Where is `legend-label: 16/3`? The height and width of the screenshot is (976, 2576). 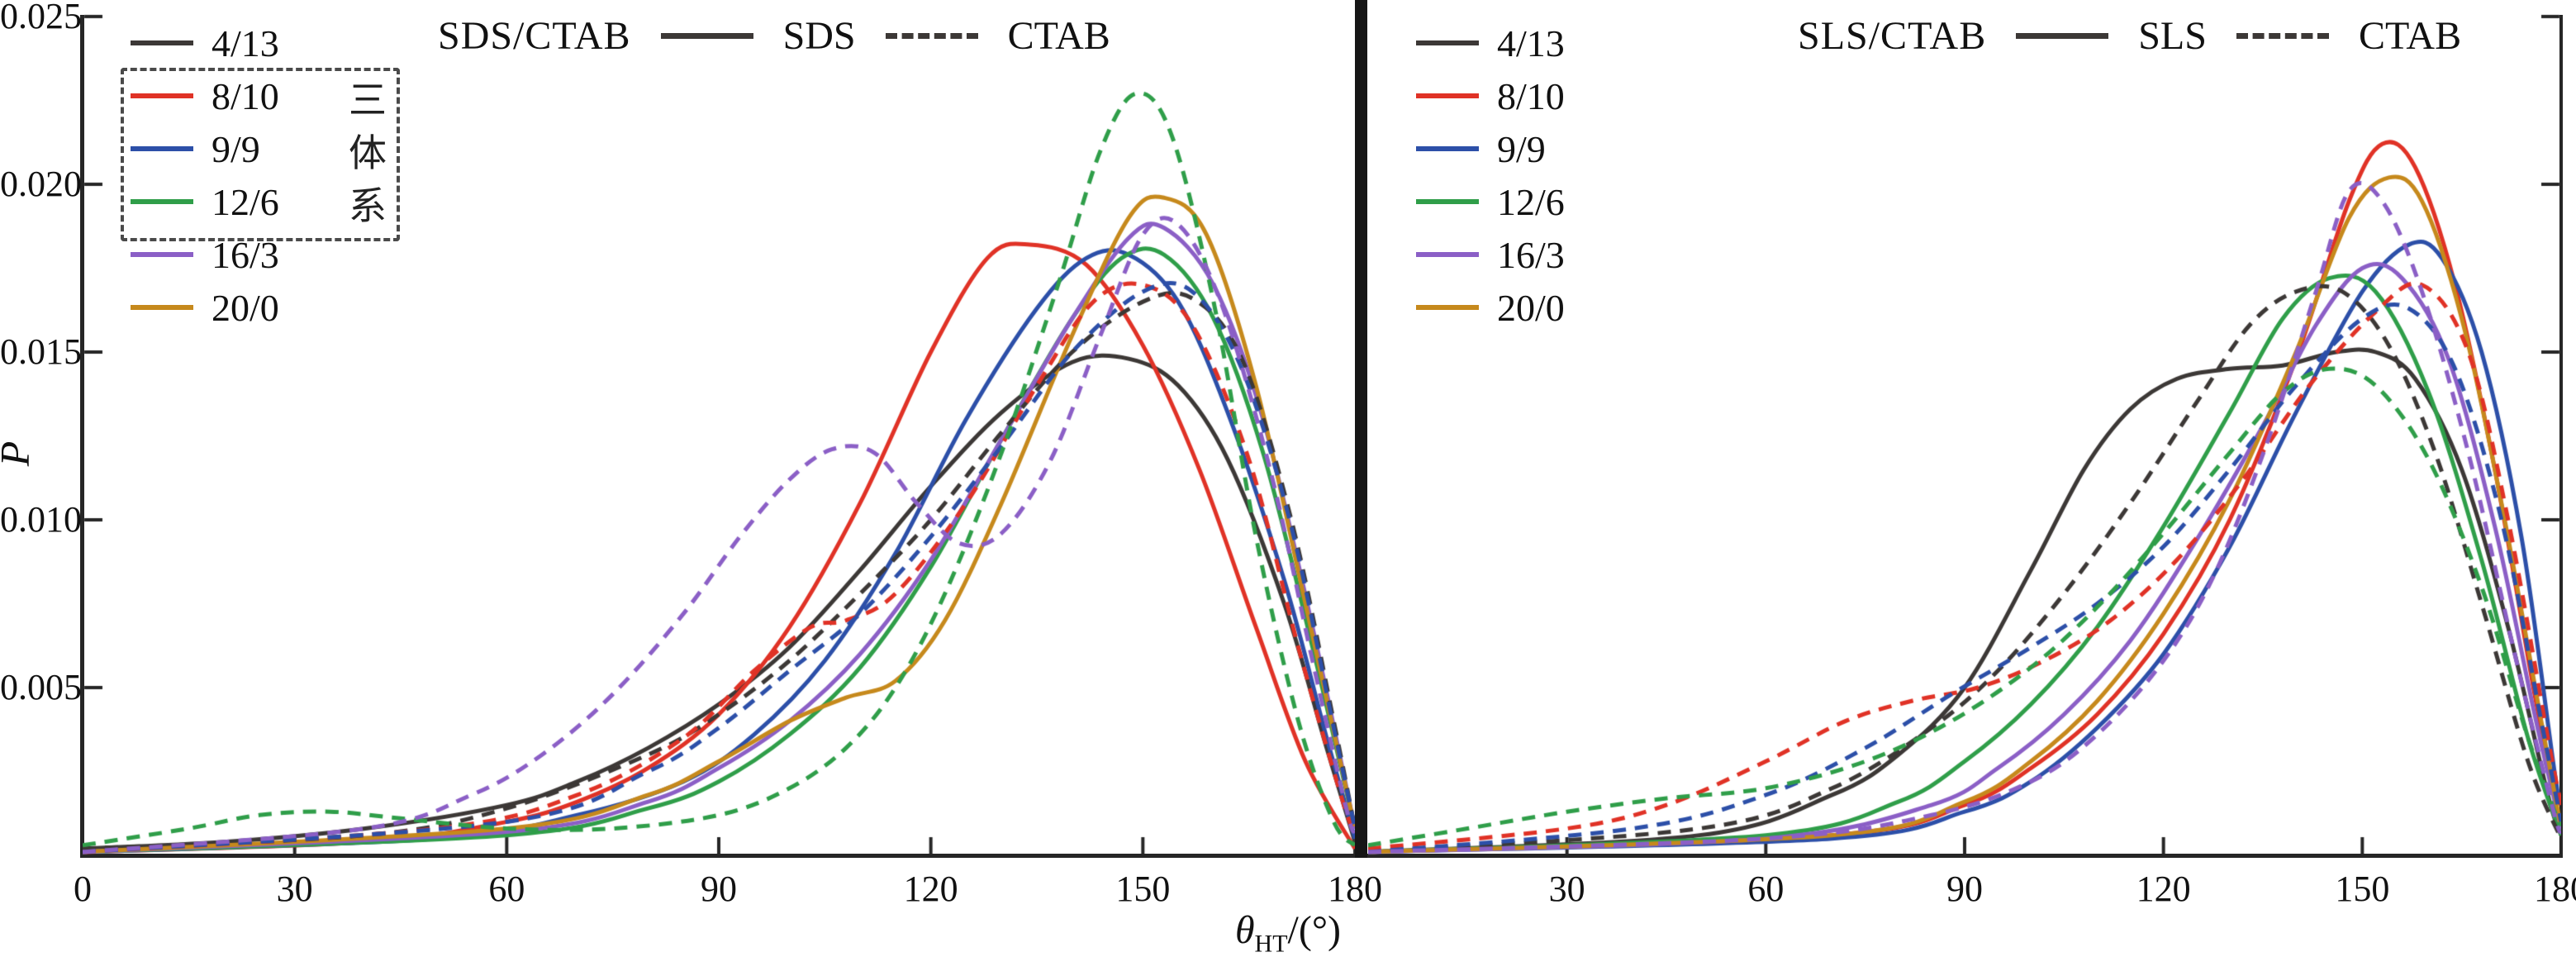
legend-label: 16/3 is located at coordinates (1531, 254).